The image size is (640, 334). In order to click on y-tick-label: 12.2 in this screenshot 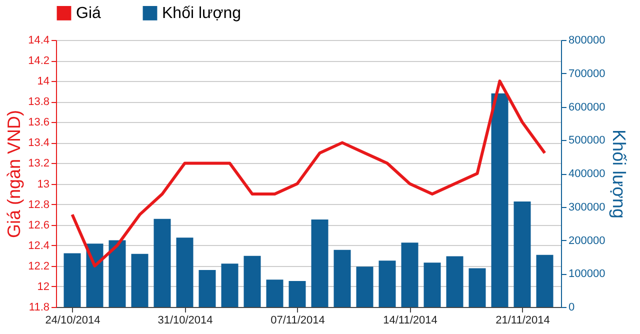, I will do `click(39, 266)`.